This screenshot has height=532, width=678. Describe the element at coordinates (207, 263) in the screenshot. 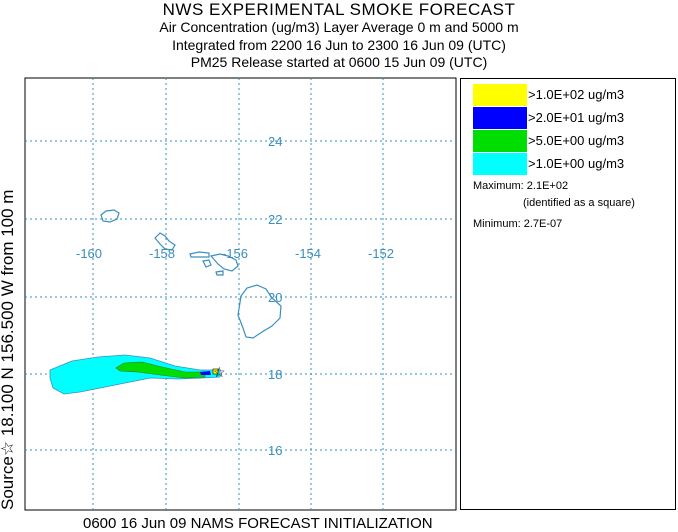

I see `island-lanai` at that location.